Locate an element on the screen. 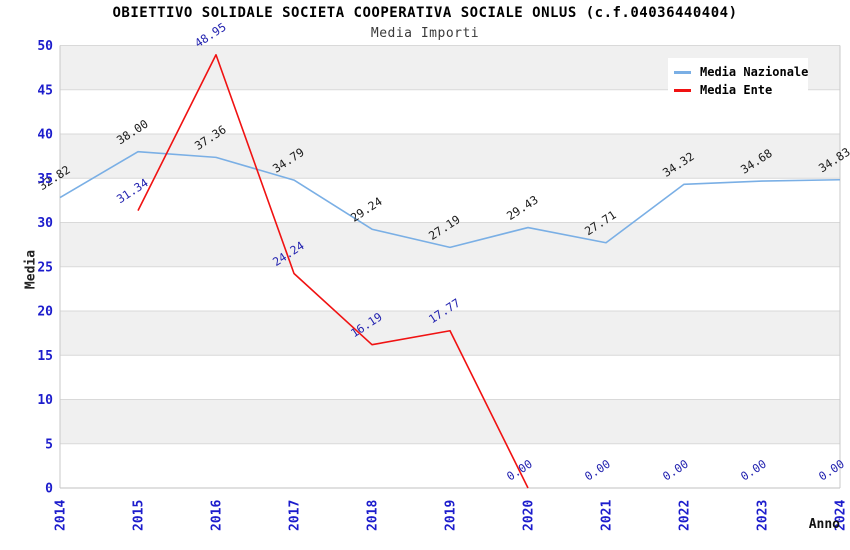  x-axis-title: Anno is located at coordinates (824, 524).